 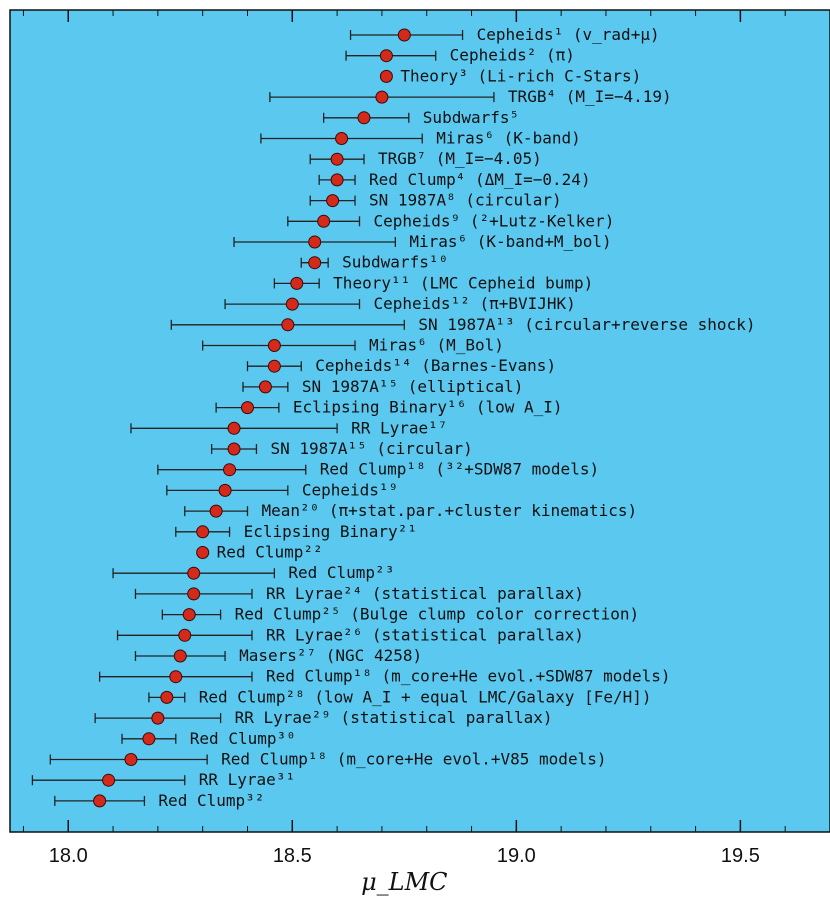 I want to click on point-label: Mean²⁰ (π+stat.par.+cluster kinematics), so click(x=449, y=510).